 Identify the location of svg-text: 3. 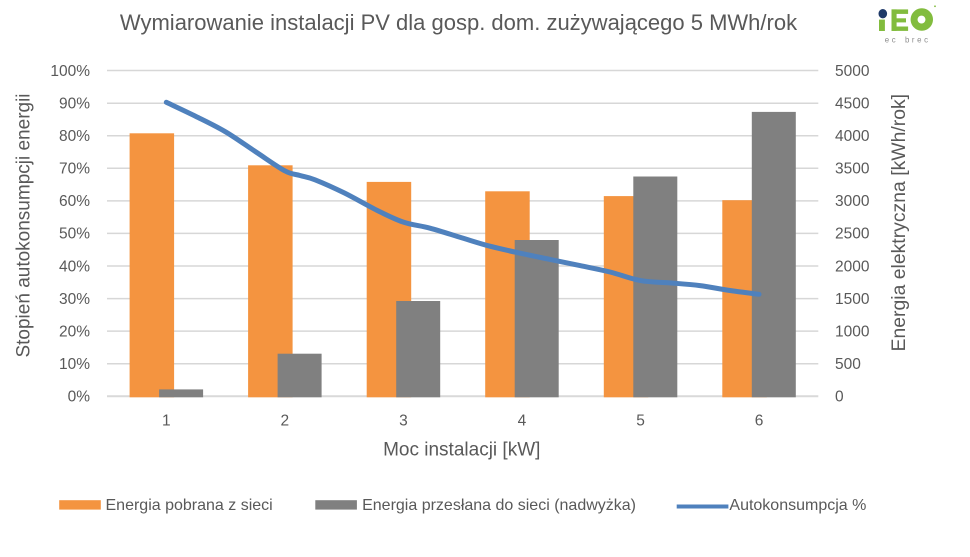
(403, 421).